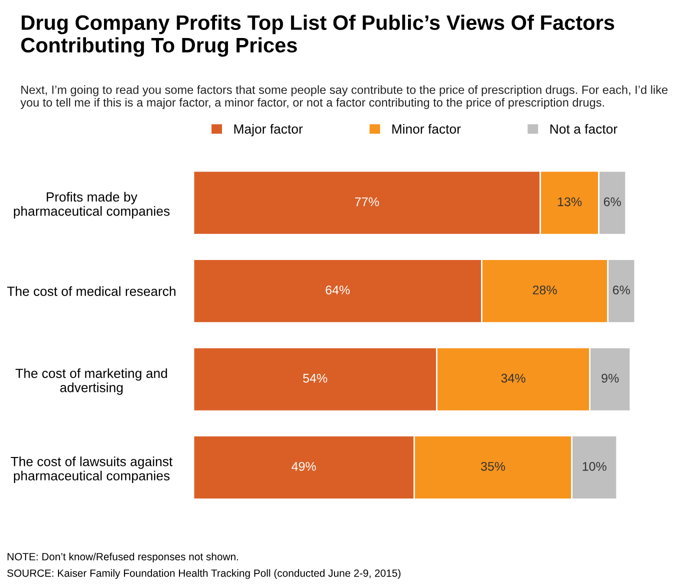  I want to click on y-tick-label: Profits made by pharmaceutical companies, so click(92, 205).